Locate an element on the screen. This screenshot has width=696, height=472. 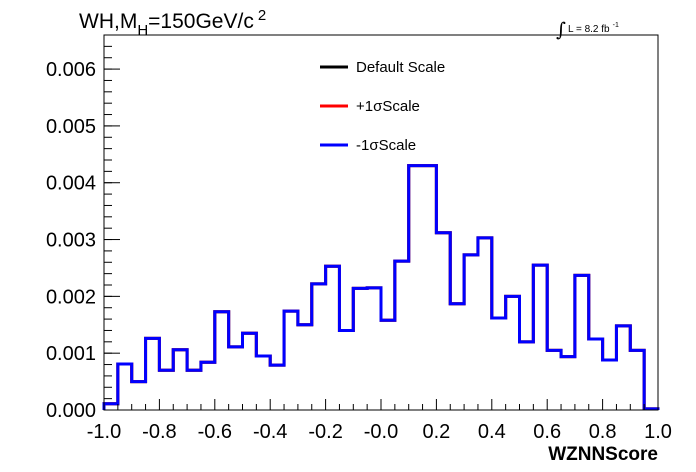
x-tick-label: 0.2 is located at coordinates (436, 432).